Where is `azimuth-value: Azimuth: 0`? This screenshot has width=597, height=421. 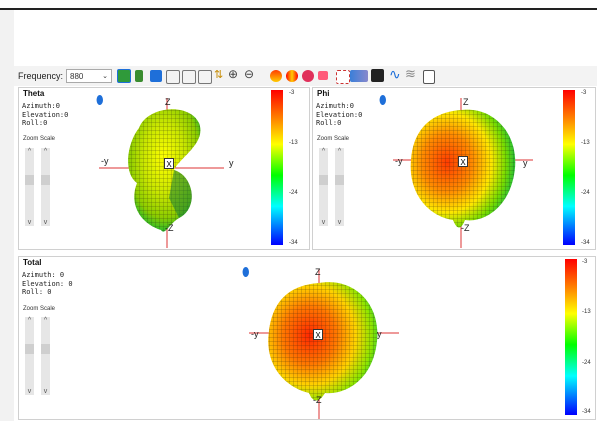 azimuth-value: Azimuth: 0 is located at coordinates (43, 275).